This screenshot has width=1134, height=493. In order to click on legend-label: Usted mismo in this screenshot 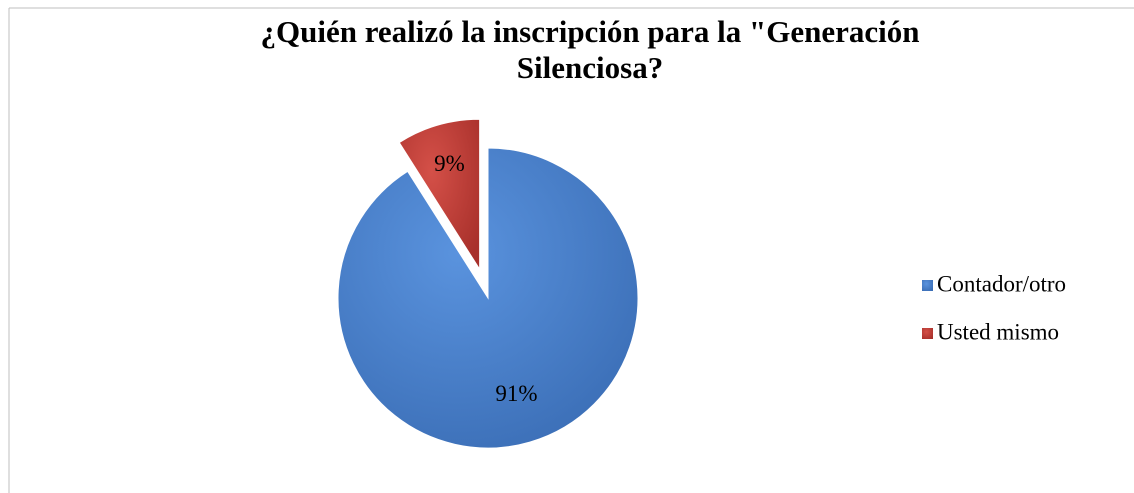, I will do `click(998, 331)`.